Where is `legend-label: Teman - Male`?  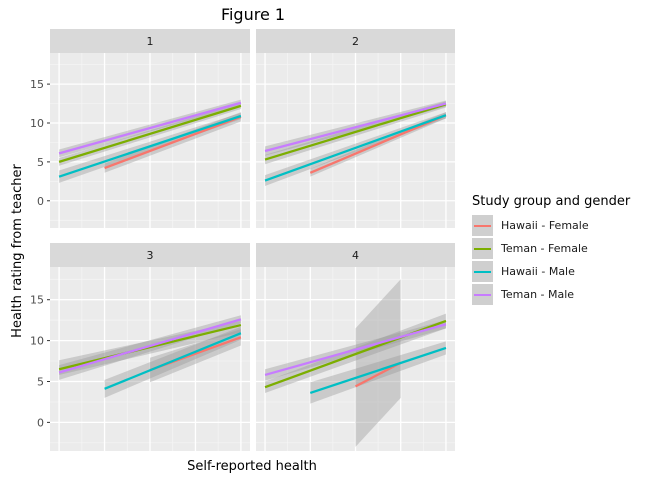
legend-label: Teman - Male is located at coordinates (538, 294).